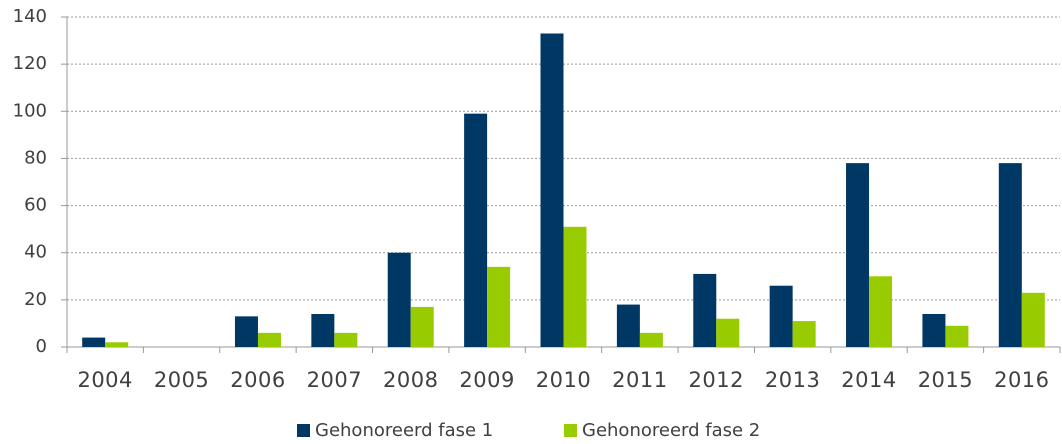  Describe the element at coordinates (104, 380) in the screenshot. I see `x-tick-label: 2004` at that location.